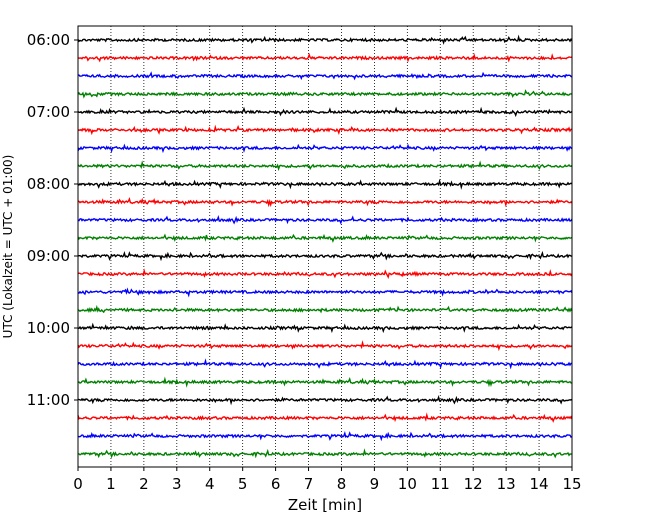  Describe the element at coordinates (48, 400) in the screenshot. I see `y-tick-label-11:00: 11:00` at that location.